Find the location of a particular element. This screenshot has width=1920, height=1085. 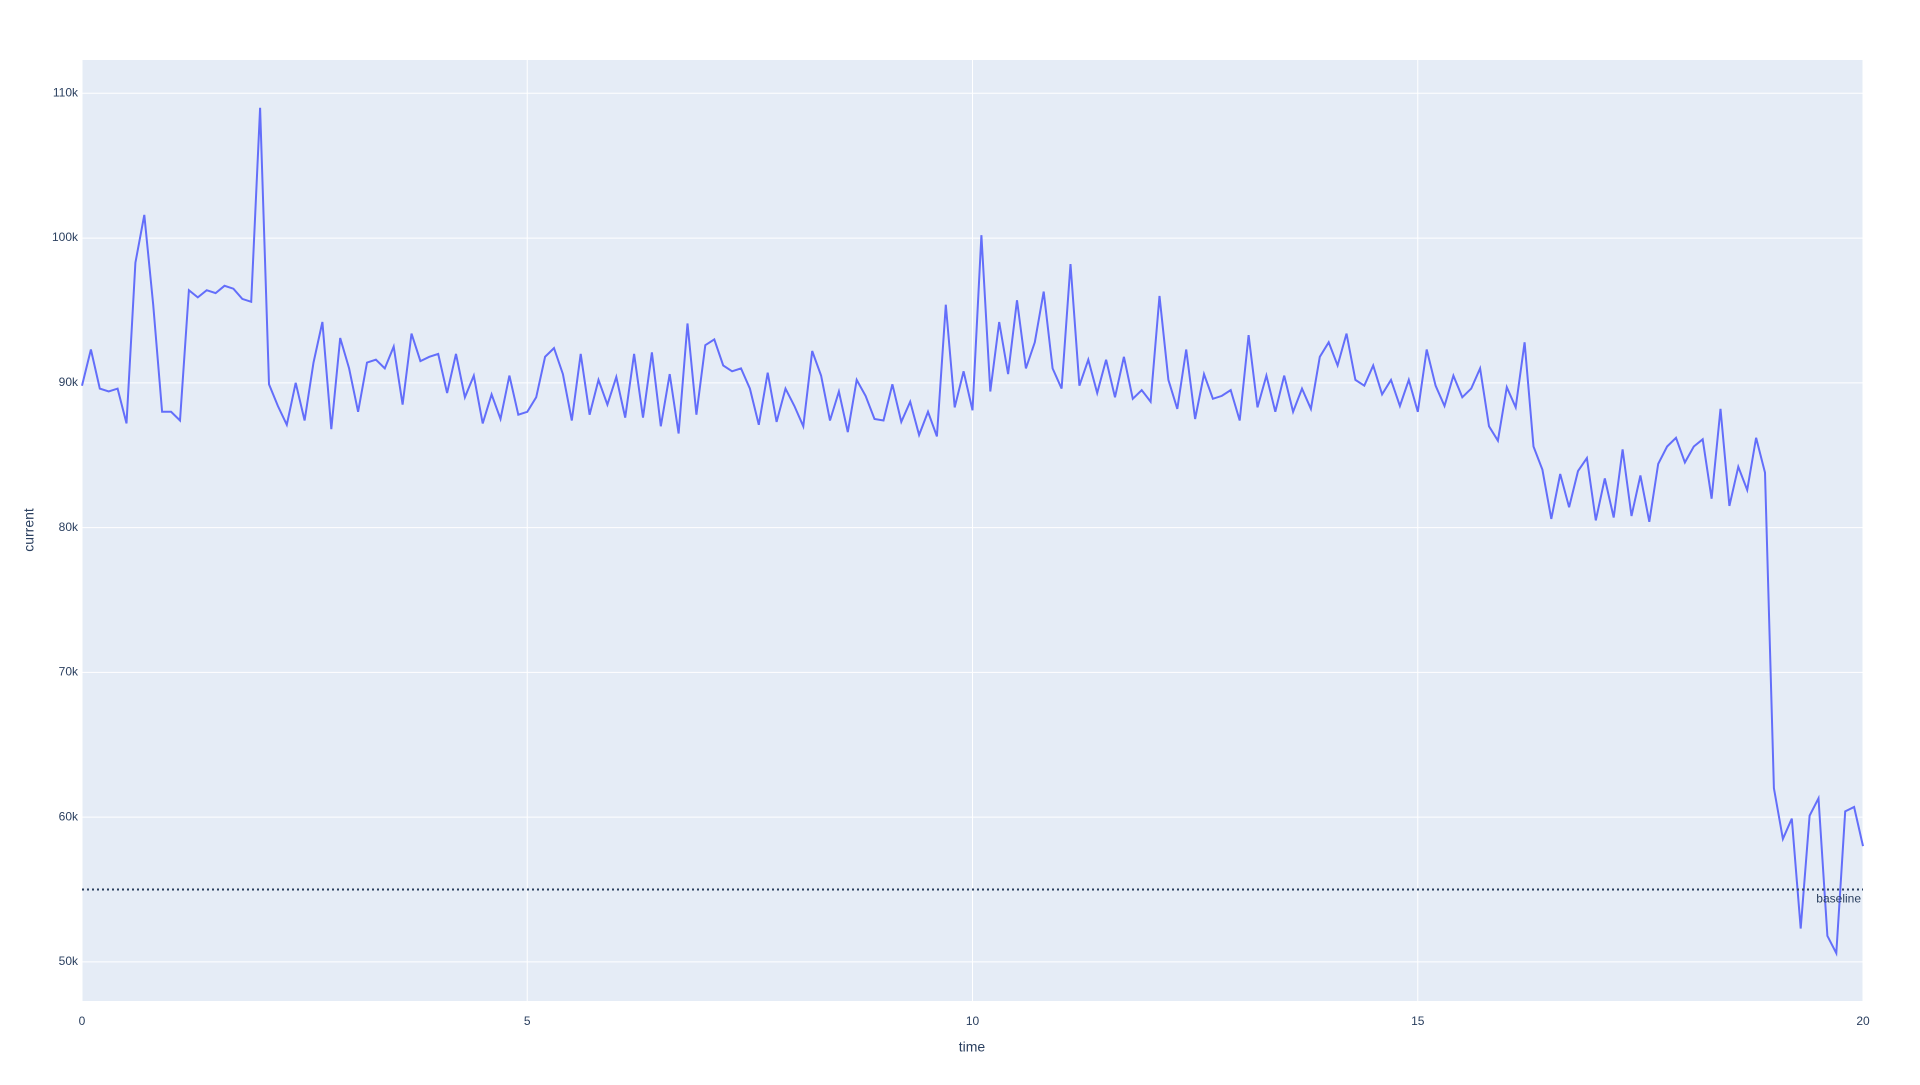

x-tick-label: 0 is located at coordinates (82, 1021).